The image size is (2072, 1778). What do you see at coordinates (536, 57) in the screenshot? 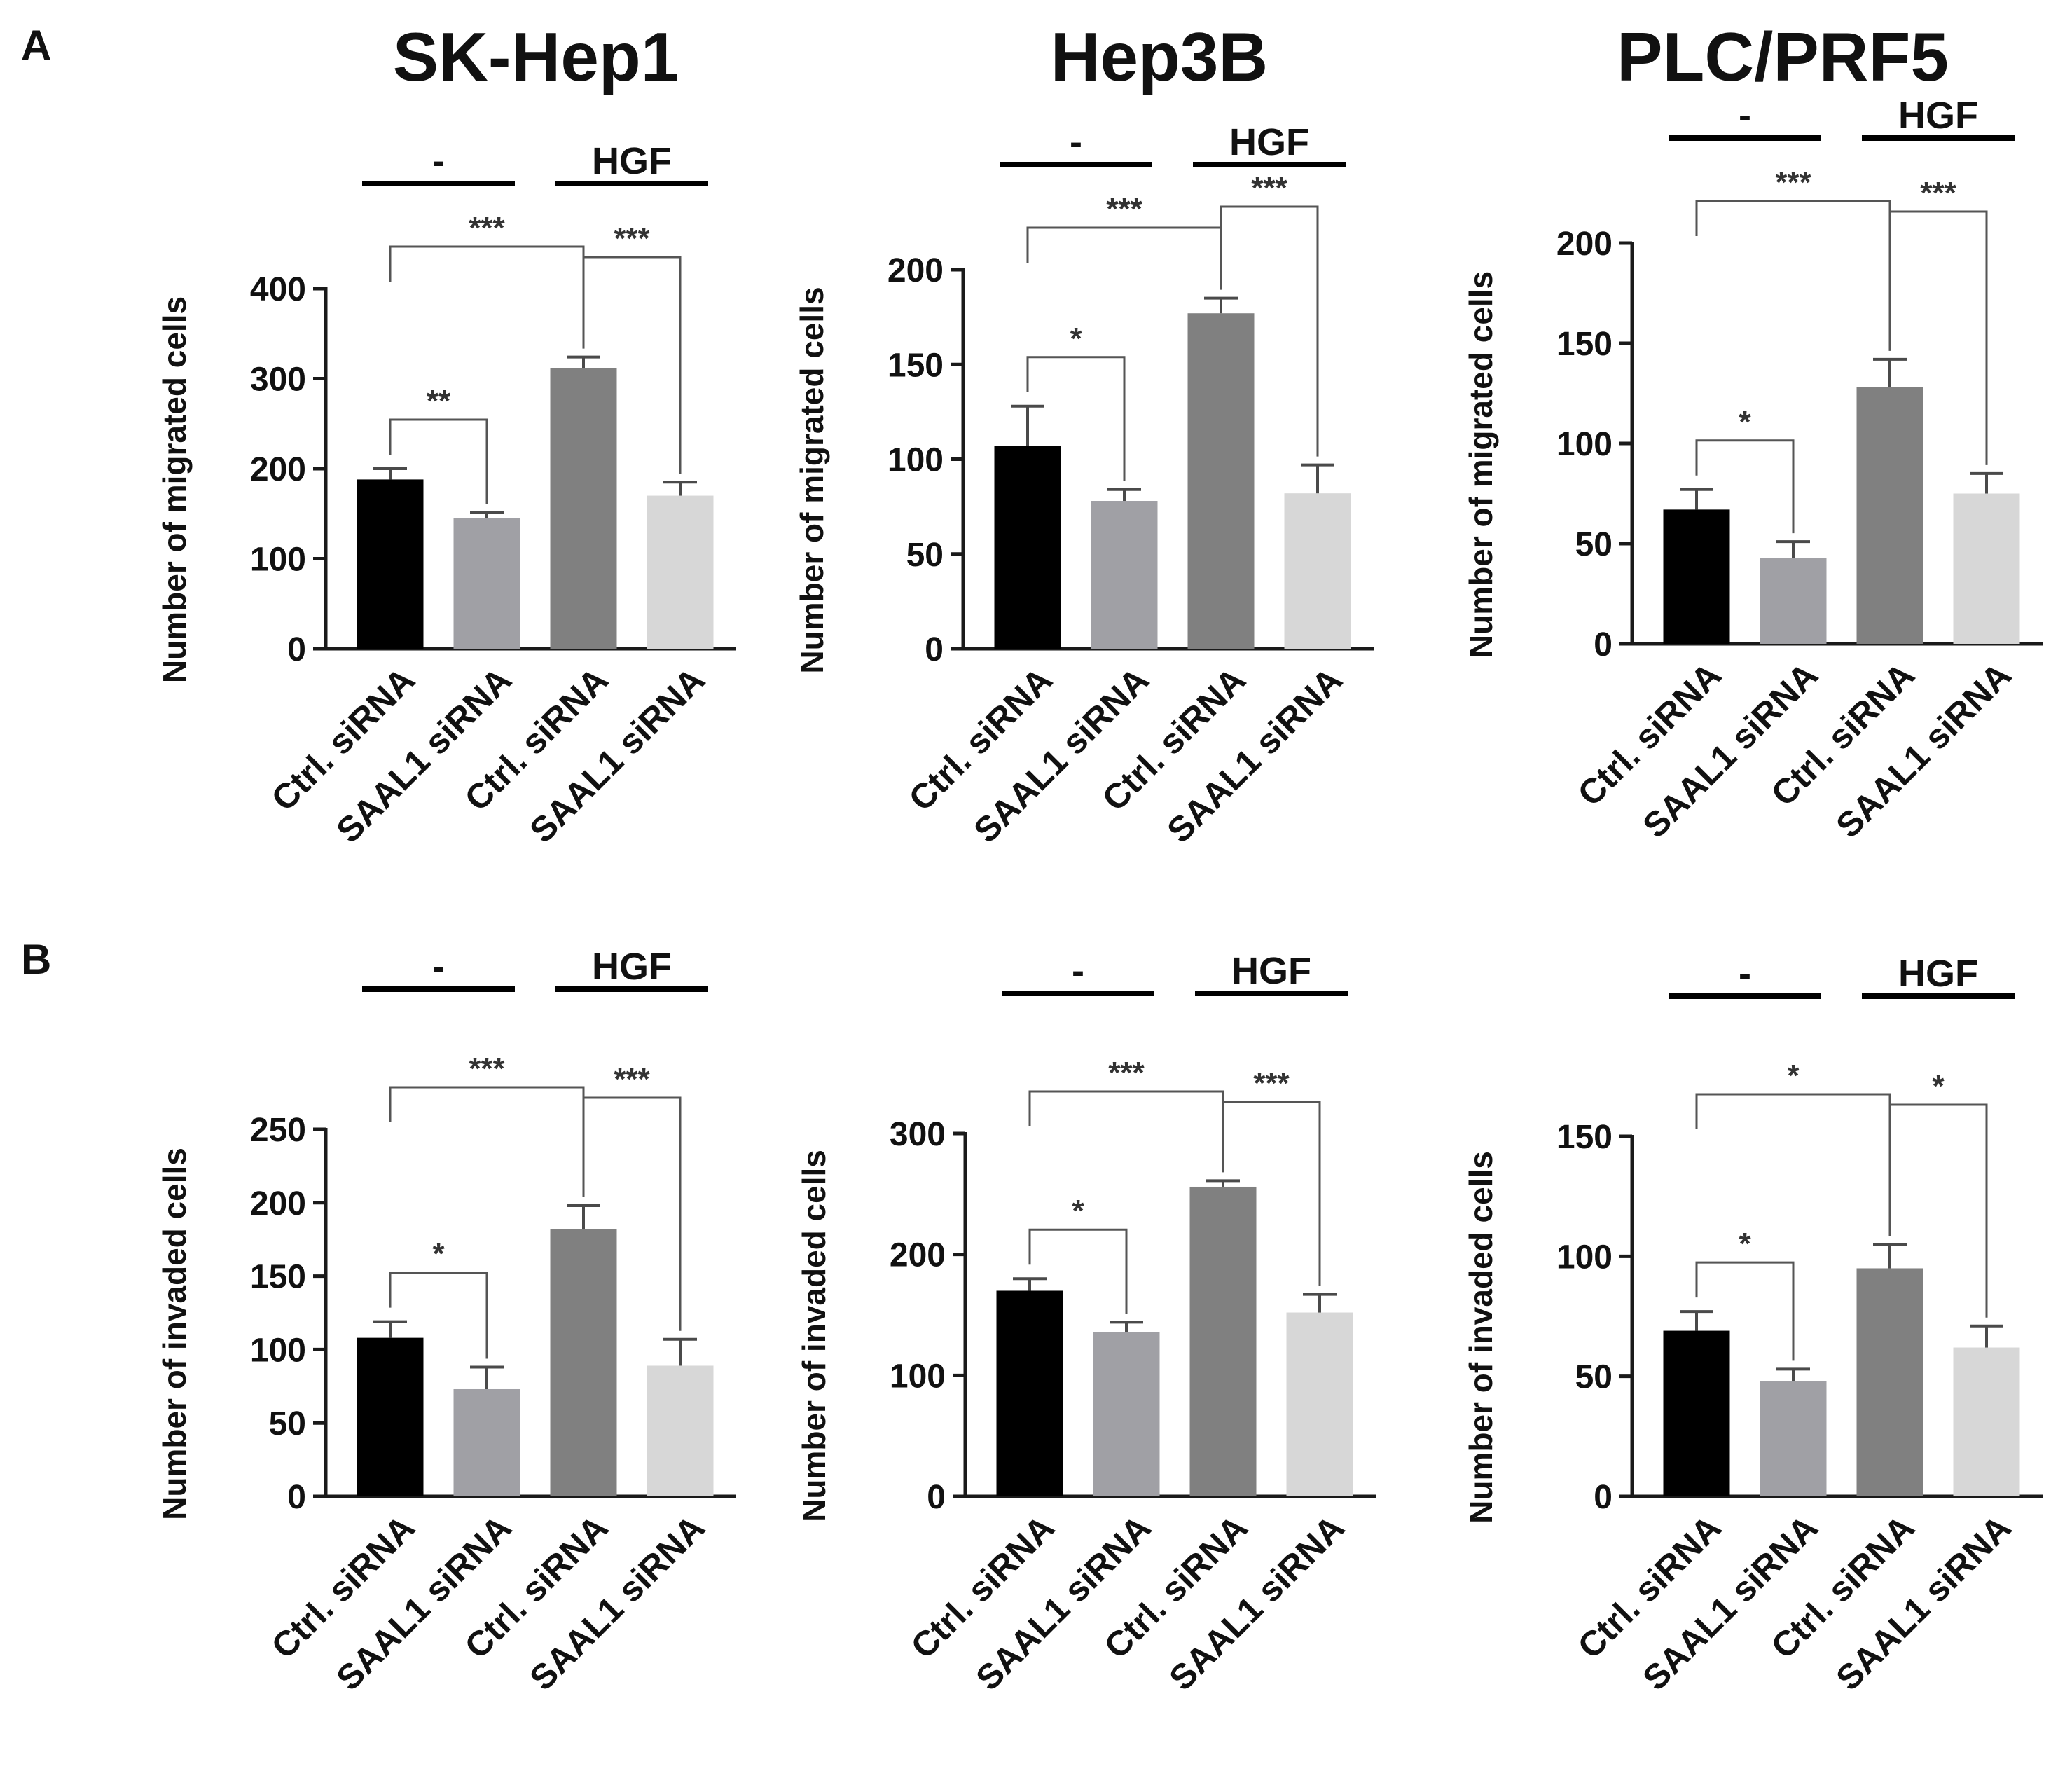
I see `column-title-sk-hep1: SK-Hep1` at bounding box center [536, 57].